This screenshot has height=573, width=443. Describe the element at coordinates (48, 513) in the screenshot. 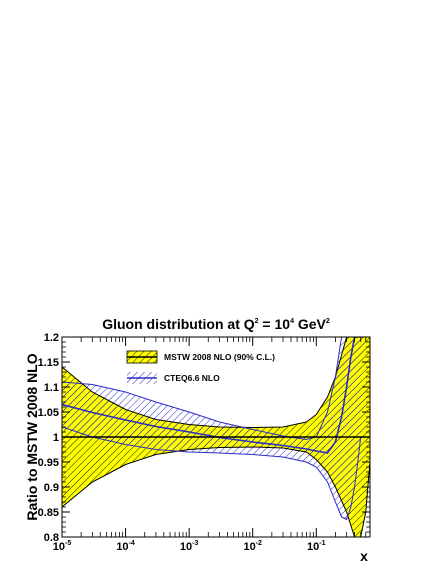

I see `y-tick-label: 0.85` at that location.